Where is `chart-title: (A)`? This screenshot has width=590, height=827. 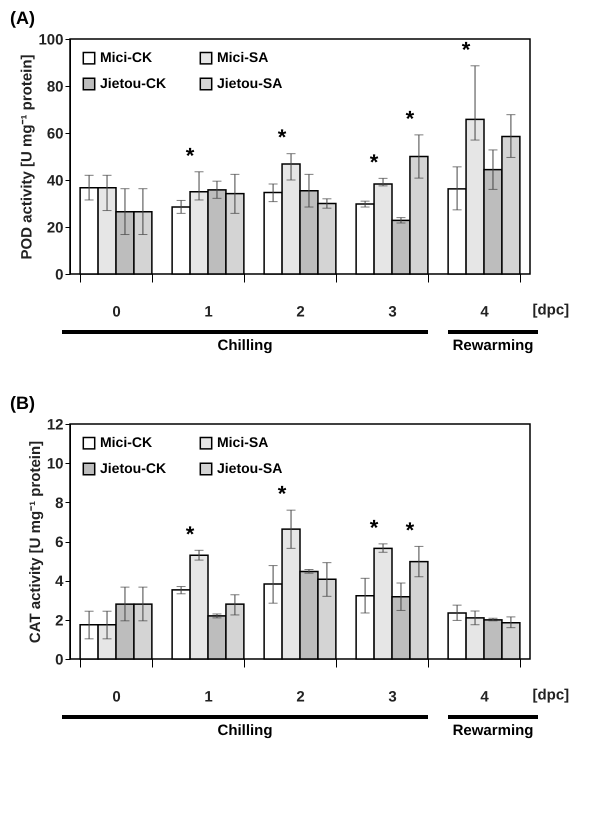
chart-title: (A) is located at coordinates (22, 18).